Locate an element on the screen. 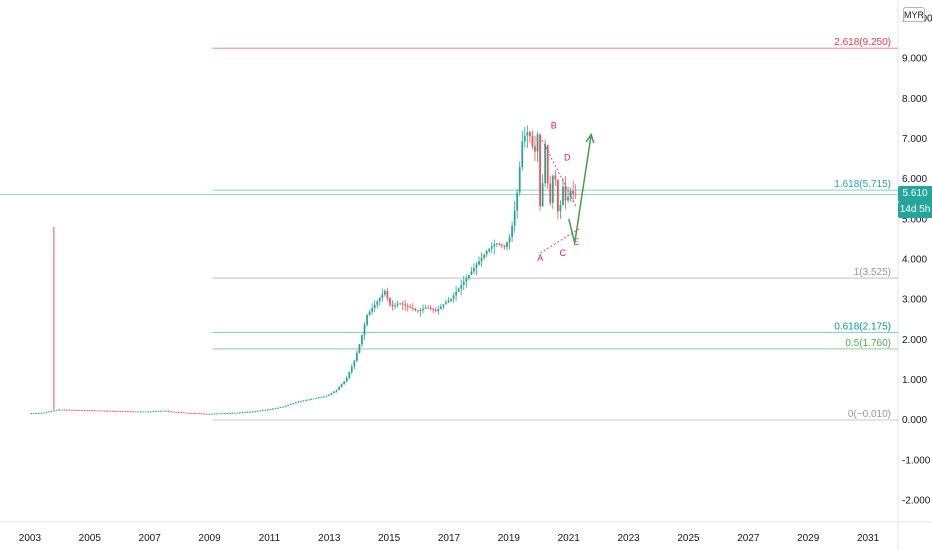 This screenshot has width=932, height=550. wave-label: B is located at coordinates (554, 125).